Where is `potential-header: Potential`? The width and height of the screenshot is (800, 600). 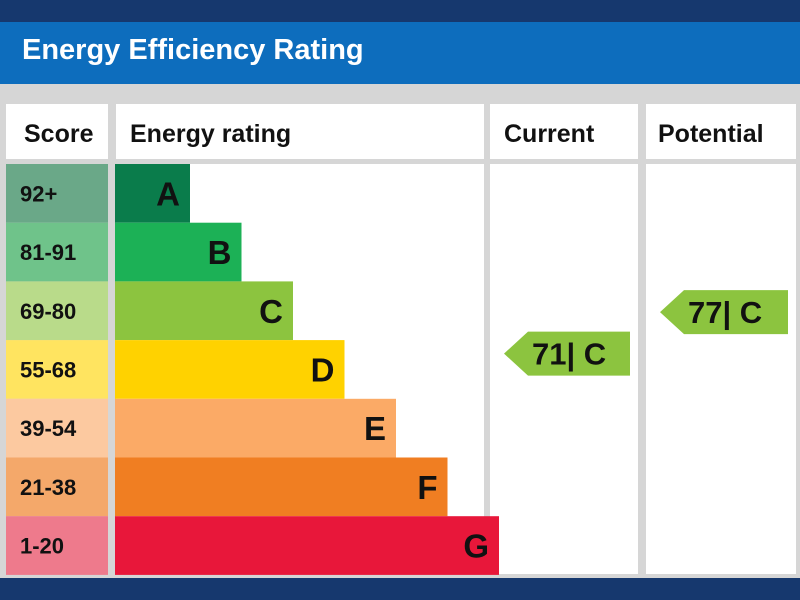
potential-header: Potential is located at coordinates (711, 134).